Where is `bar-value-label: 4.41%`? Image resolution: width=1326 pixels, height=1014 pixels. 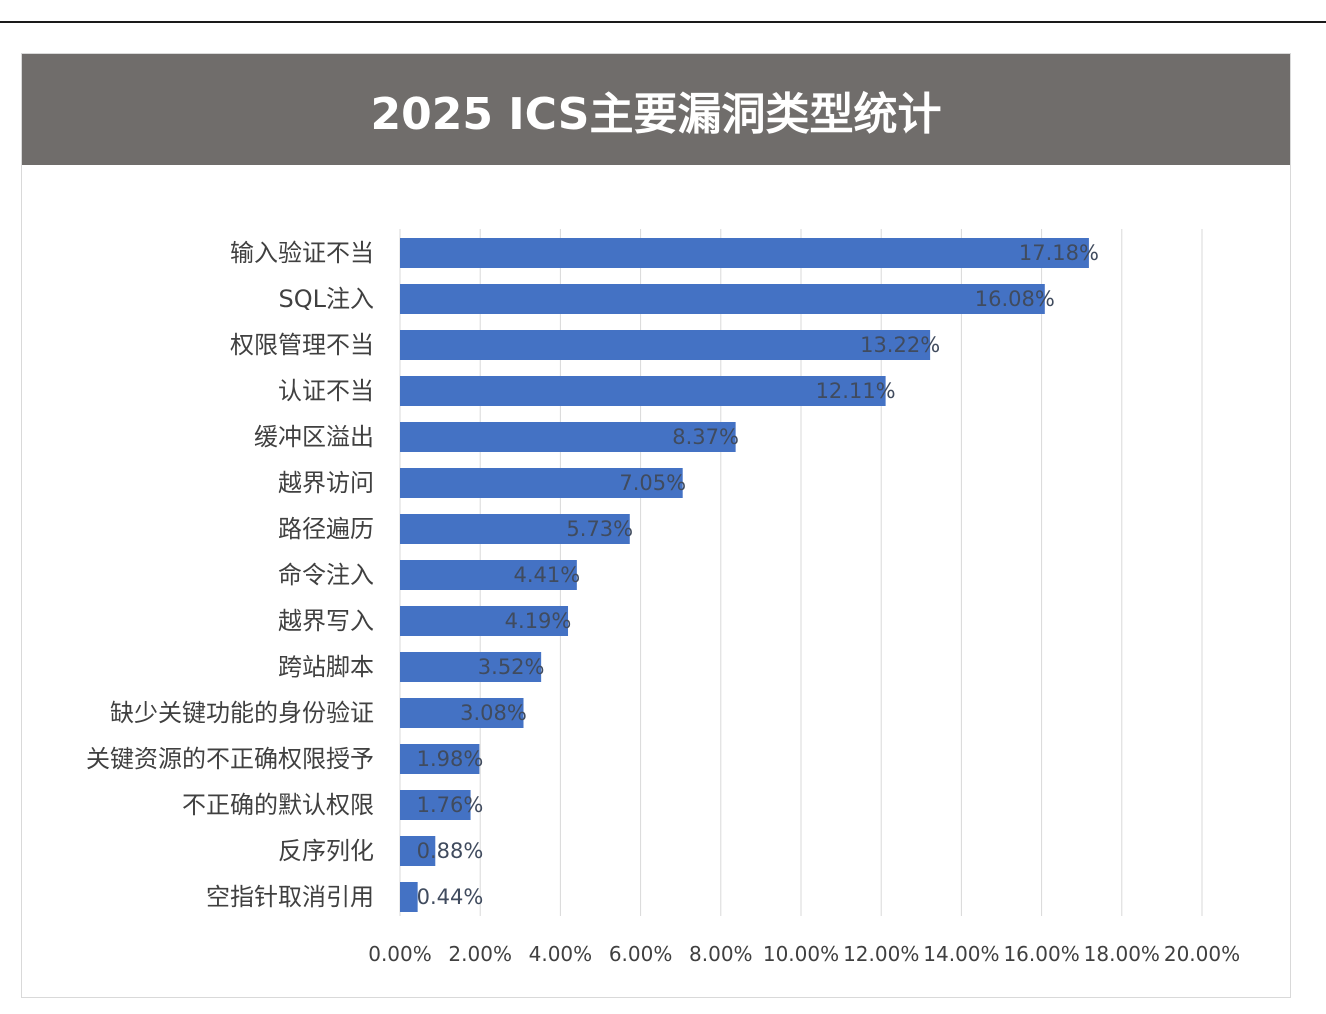
bar-value-label: 4.41% is located at coordinates (546, 575).